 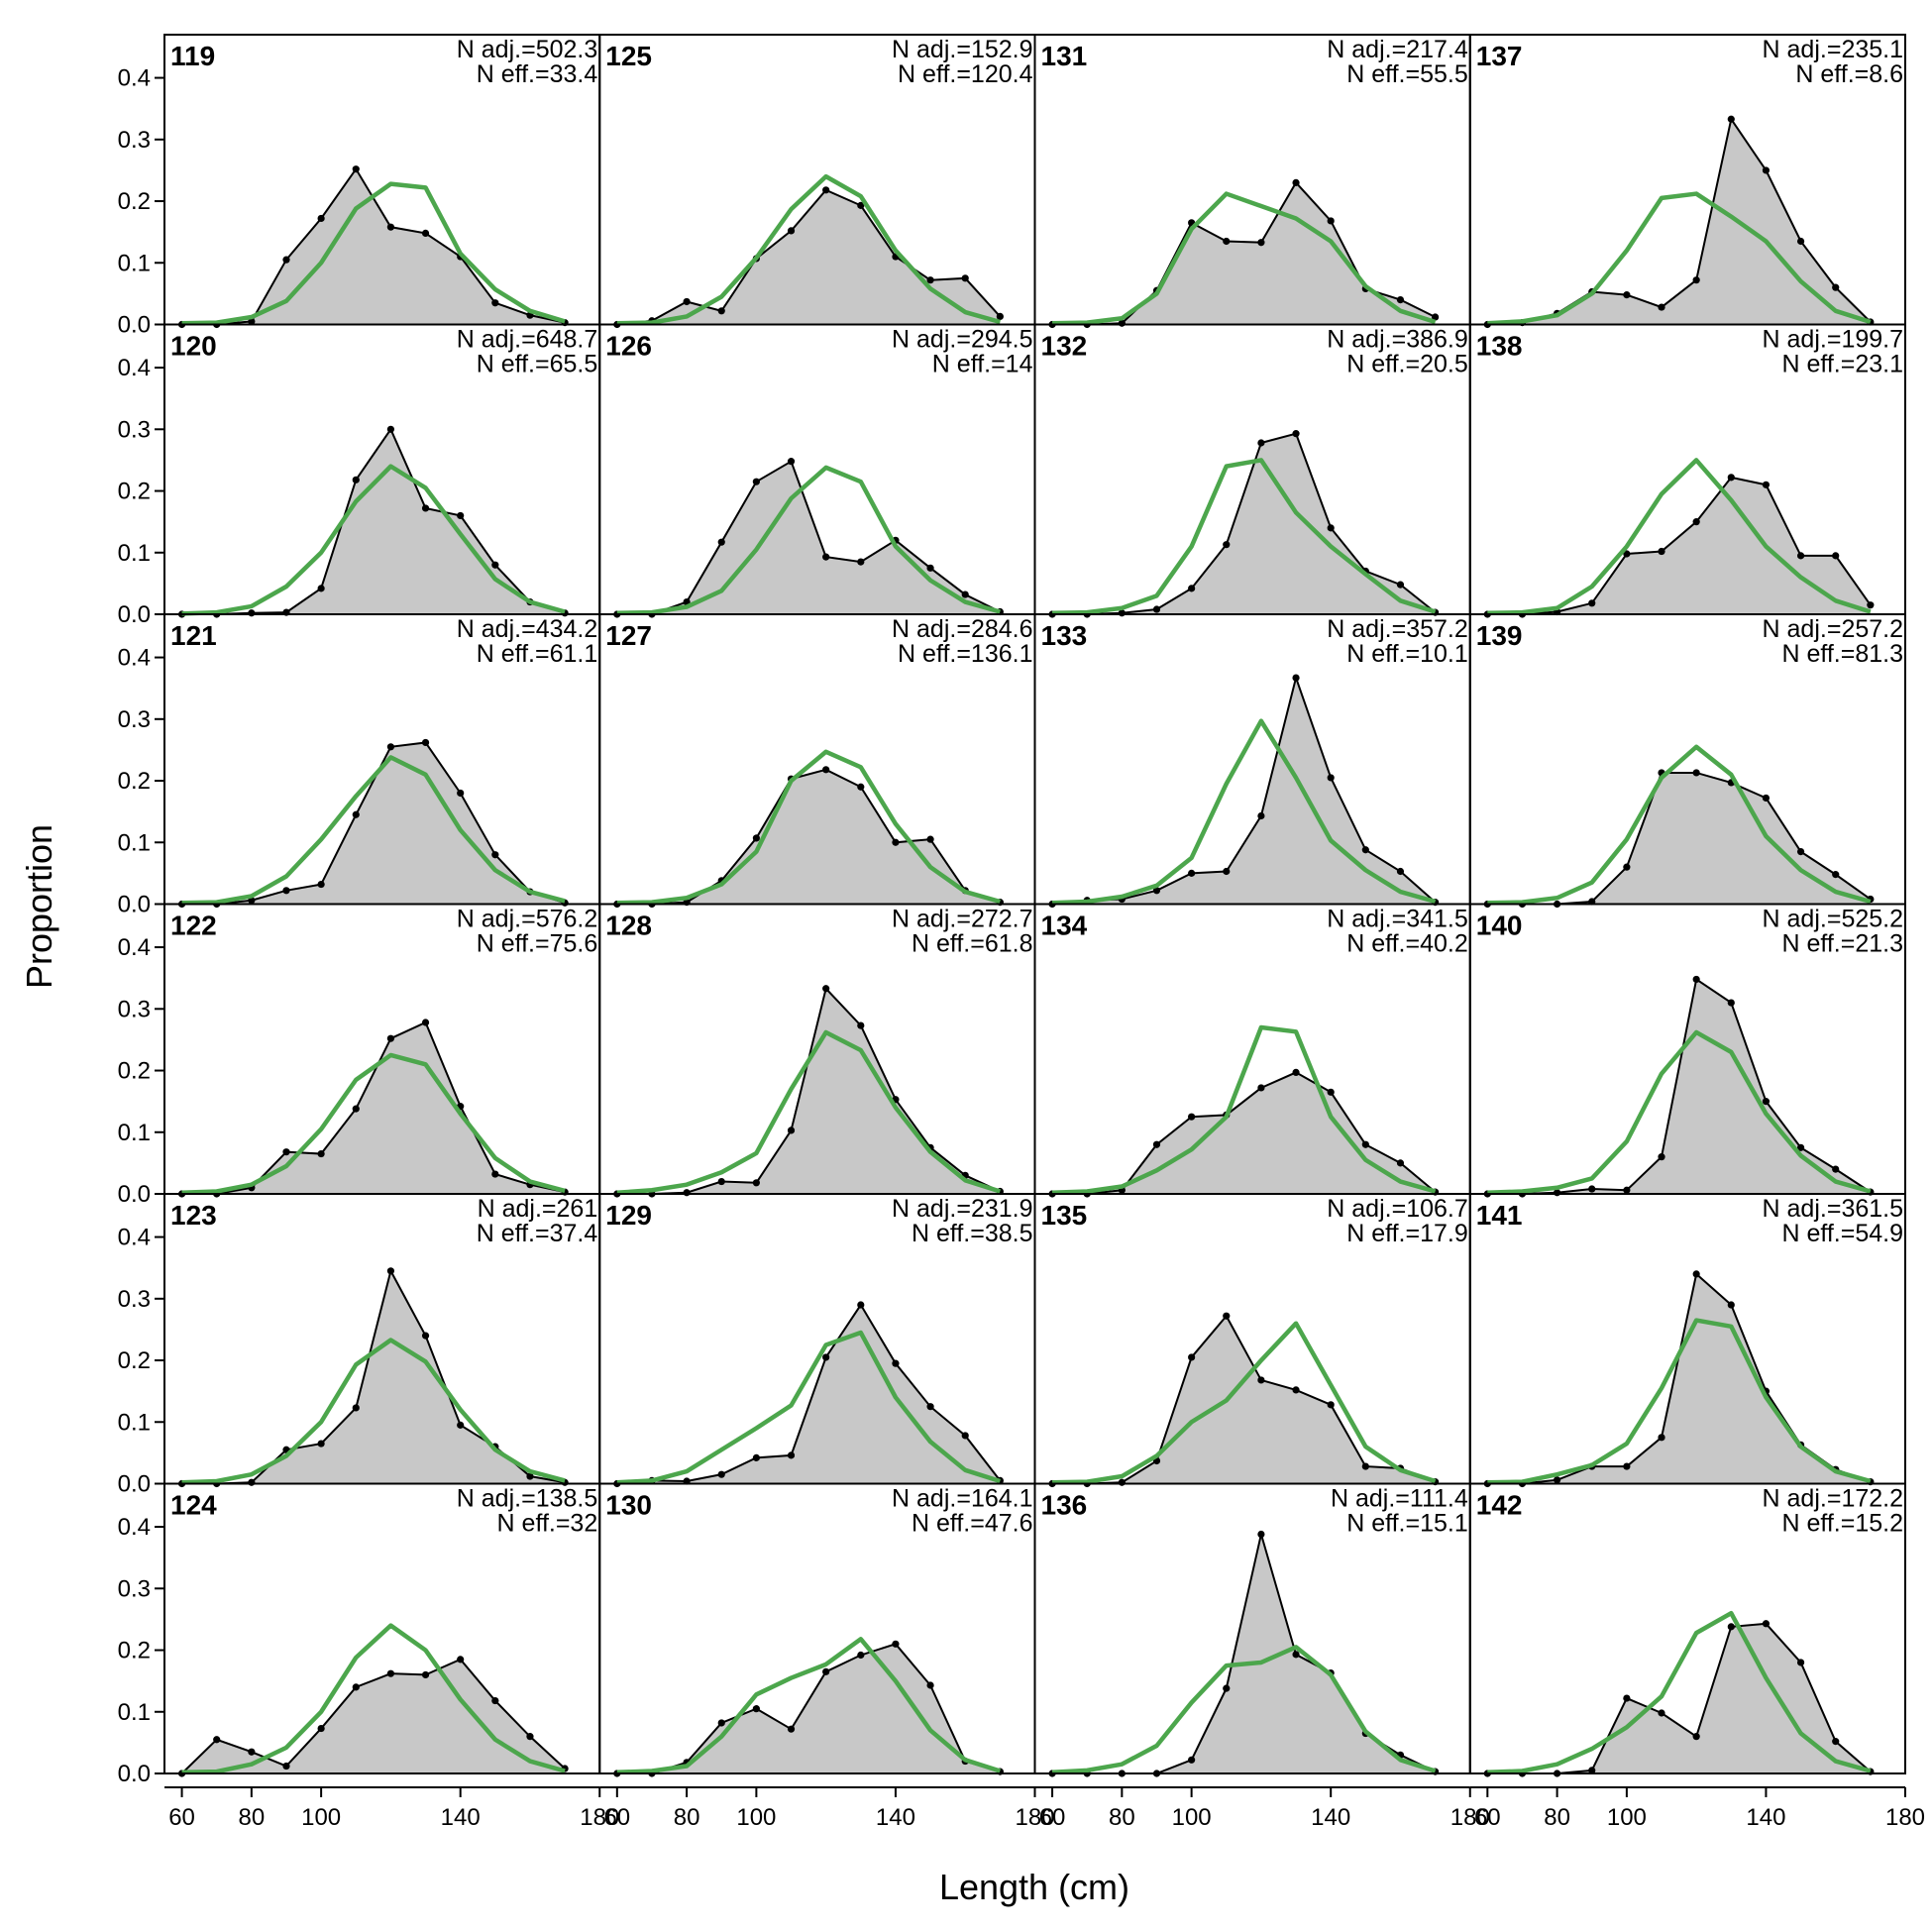 What do you see at coordinates (1833, 1209) in the screenshot?
I see `n-adj-label: N adj.=361.5` at bounding box center [1833, 1209].